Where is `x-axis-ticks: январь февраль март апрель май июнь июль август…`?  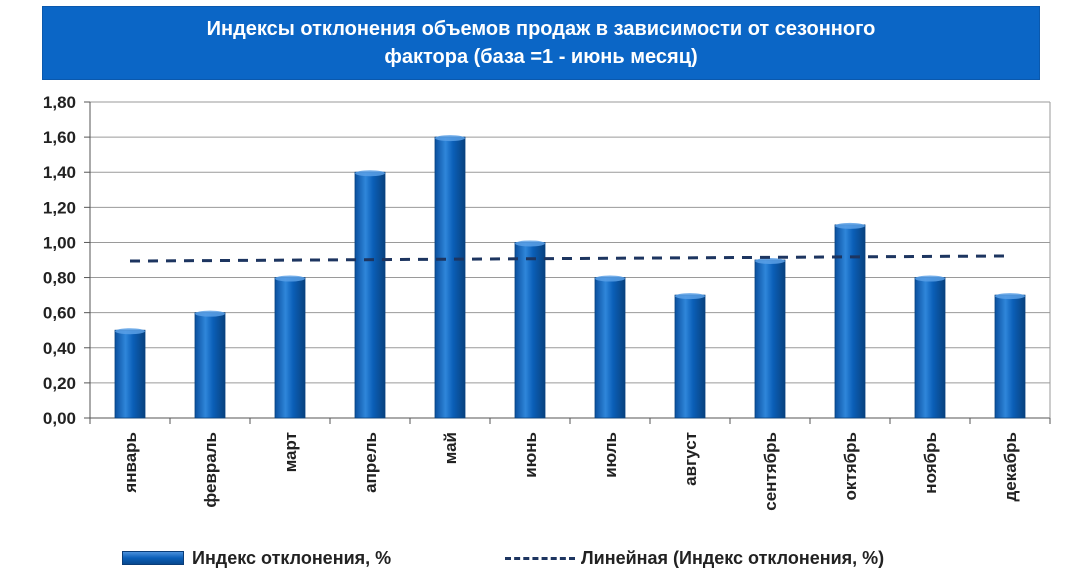 x-axis-ticks: январь февраль март апрель май июнь июль август… is located at coordinates (570, 464).